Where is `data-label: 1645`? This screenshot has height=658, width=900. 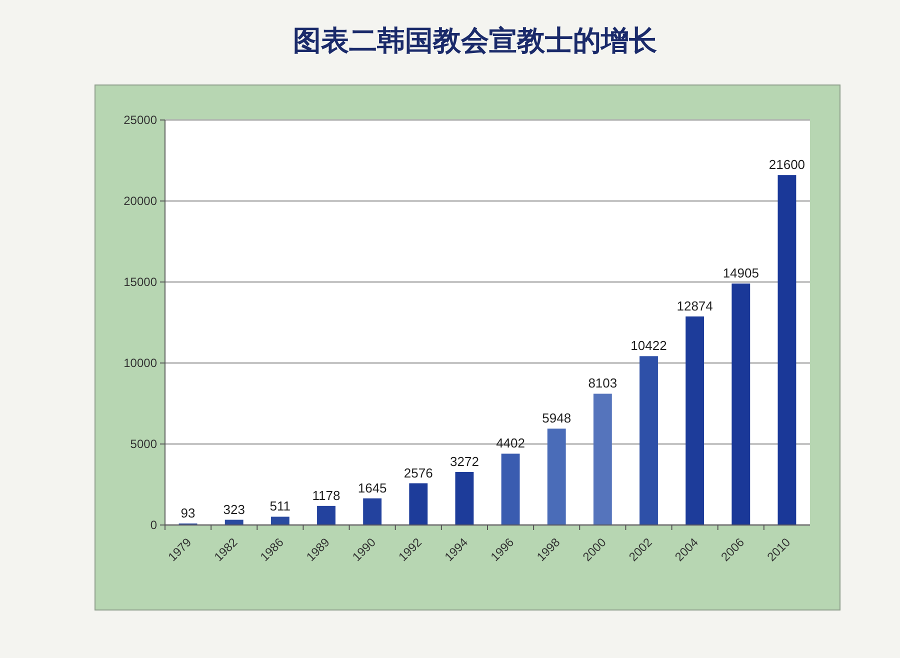 data-label: 1645 is located at coordinates (372, 488).